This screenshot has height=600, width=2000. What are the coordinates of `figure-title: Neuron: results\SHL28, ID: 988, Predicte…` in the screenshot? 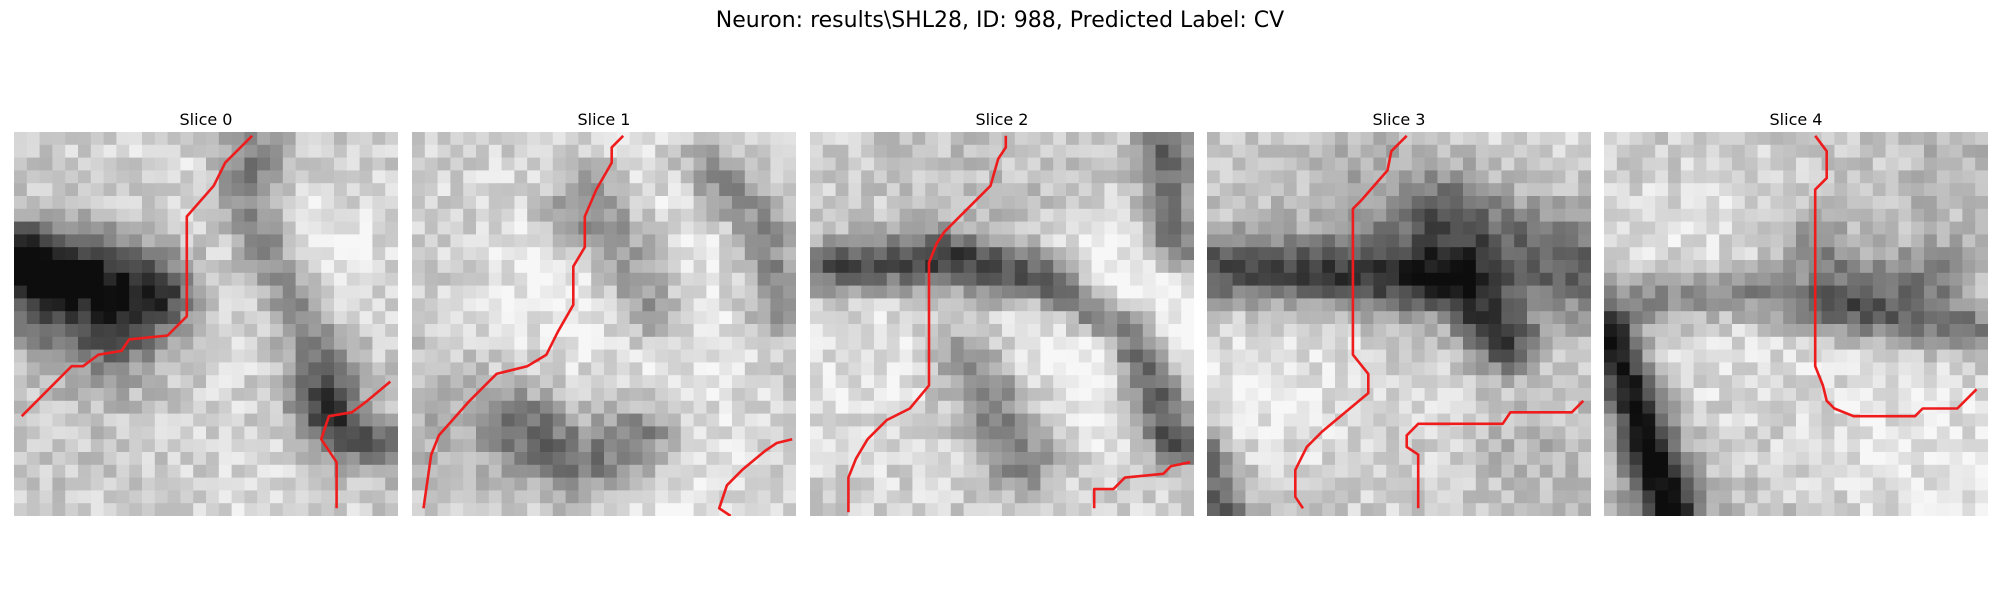 It's located at (1000, 20).